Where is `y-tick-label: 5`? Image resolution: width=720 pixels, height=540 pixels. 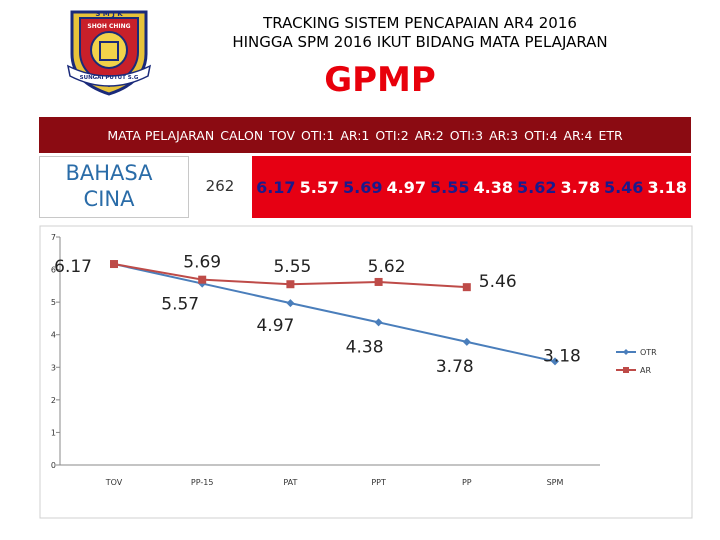 y-tick-label: 5 is located at coordinates (53, 302).